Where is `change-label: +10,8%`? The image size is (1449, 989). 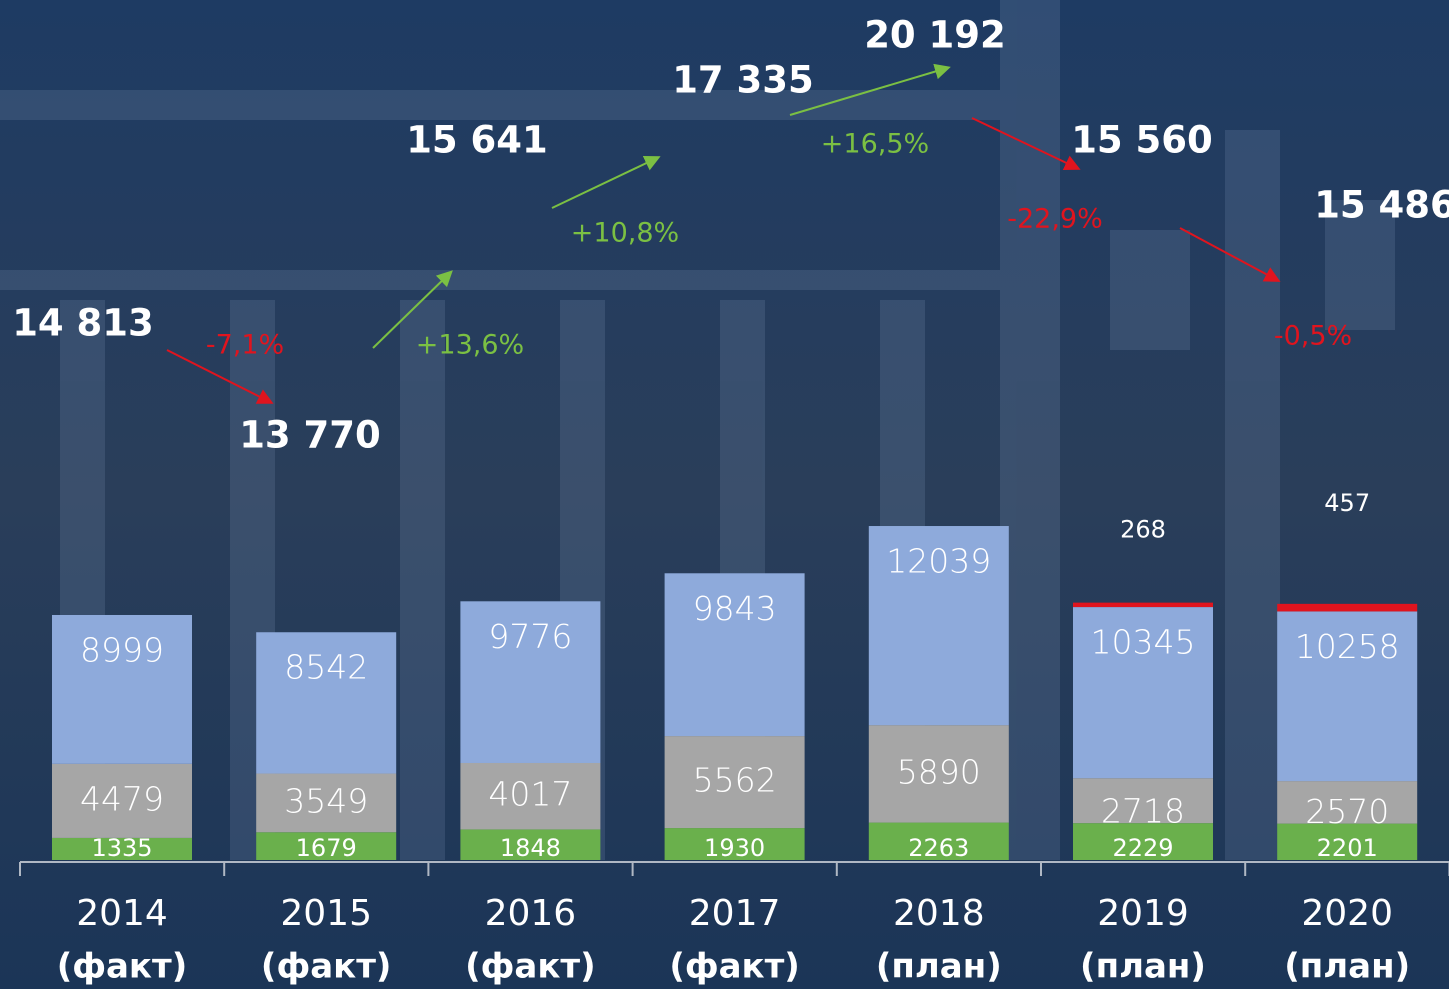
change-label: +10,8% is located at coordinates (625, 233).